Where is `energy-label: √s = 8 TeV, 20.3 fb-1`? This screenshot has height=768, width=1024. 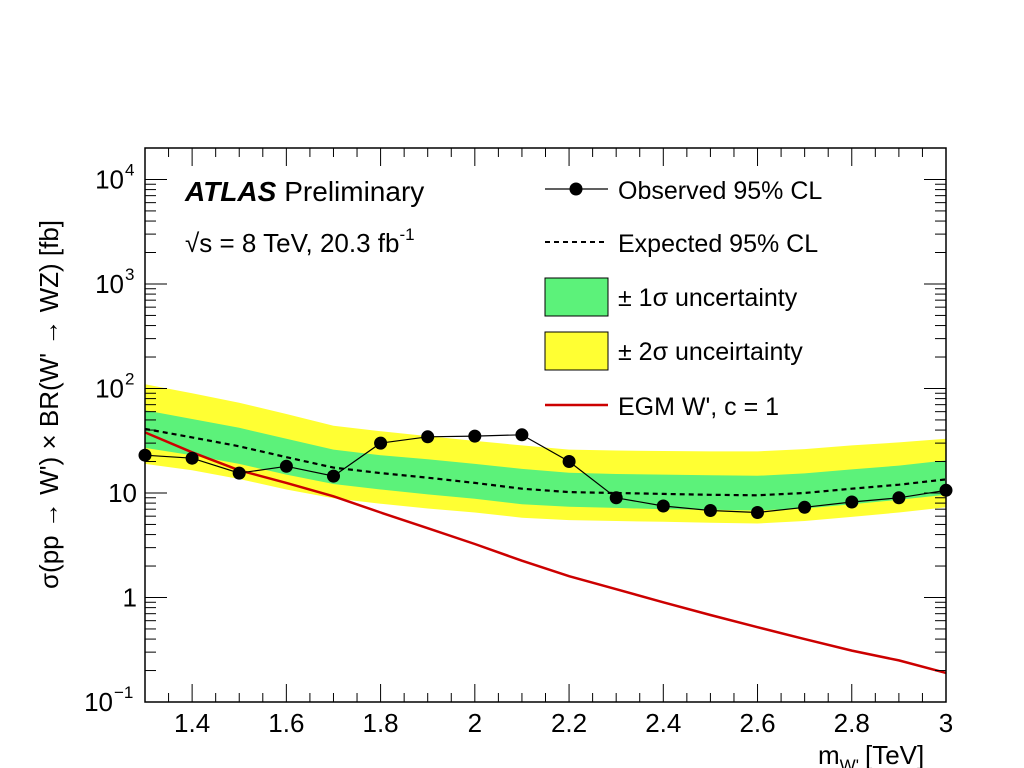
energy-label: √s = 8 TeV, 20.3 fb-1 is located at coordinates (300, 241).